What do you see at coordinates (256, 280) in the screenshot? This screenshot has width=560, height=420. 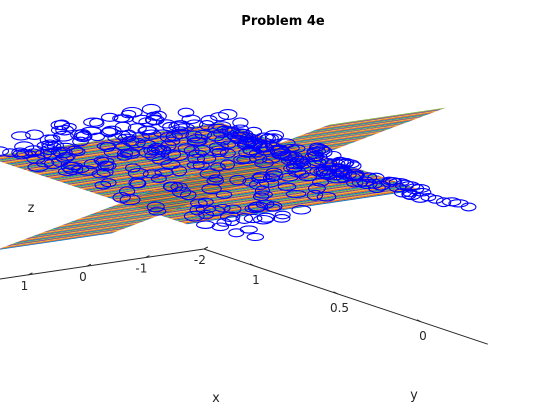 I see `y-tick-label: 1` at bounding box center [256, 280].